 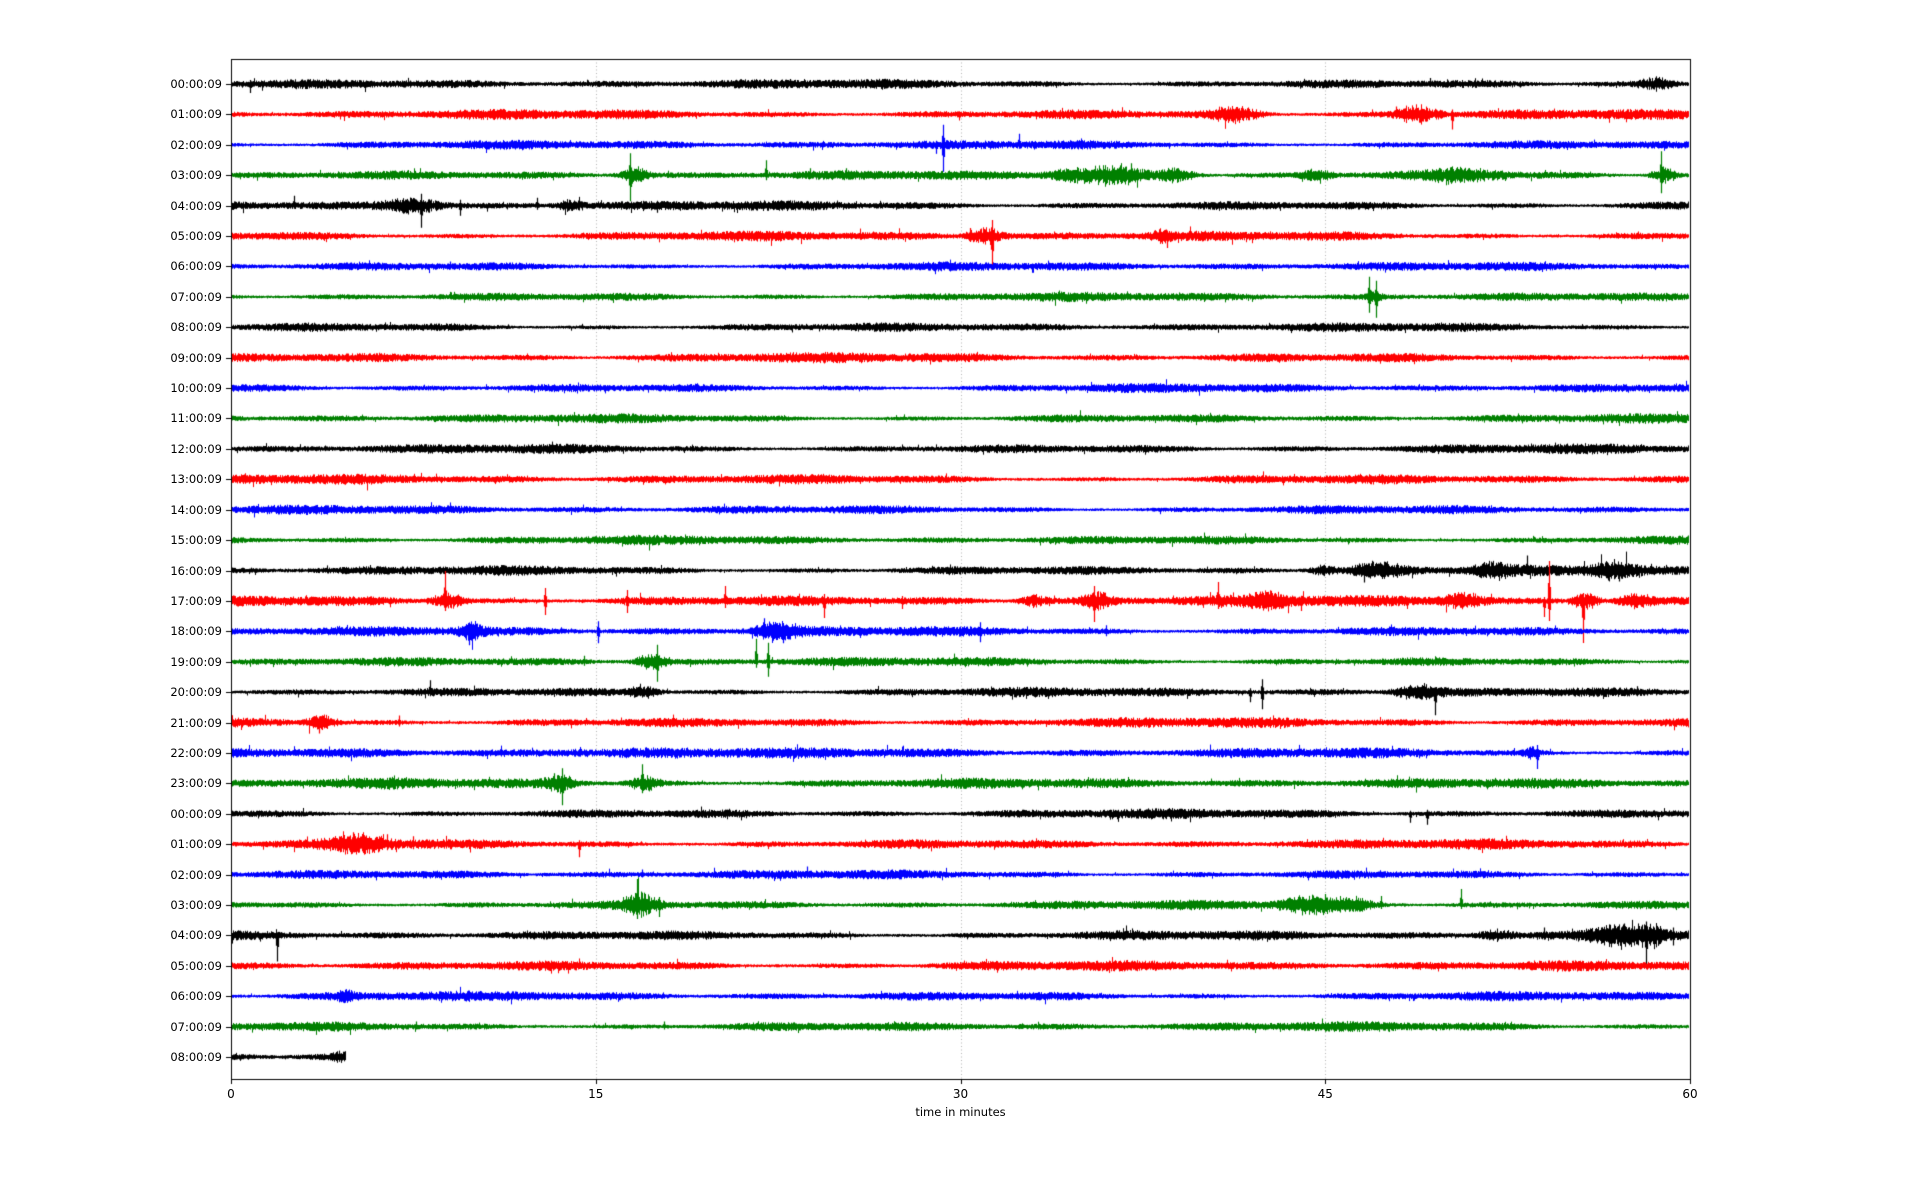 I want to click on row-label: 15:00:09, so click(x=196, y=540).